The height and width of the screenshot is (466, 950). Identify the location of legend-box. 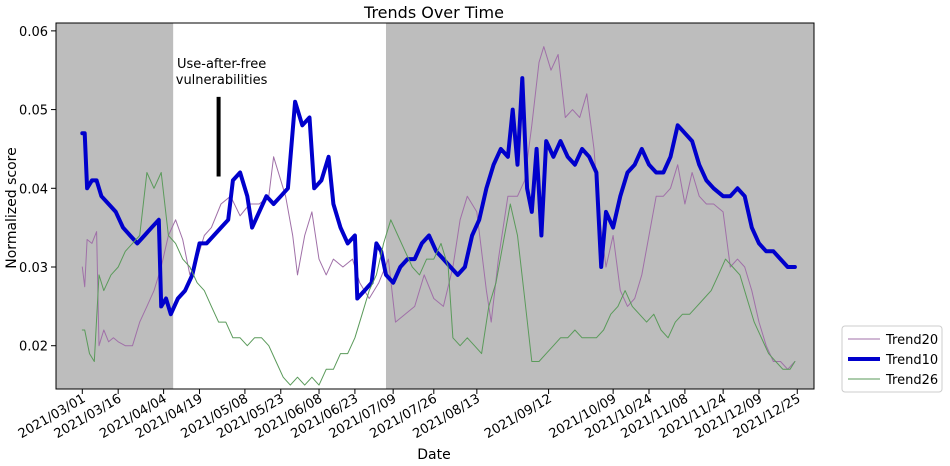
(892, 359).